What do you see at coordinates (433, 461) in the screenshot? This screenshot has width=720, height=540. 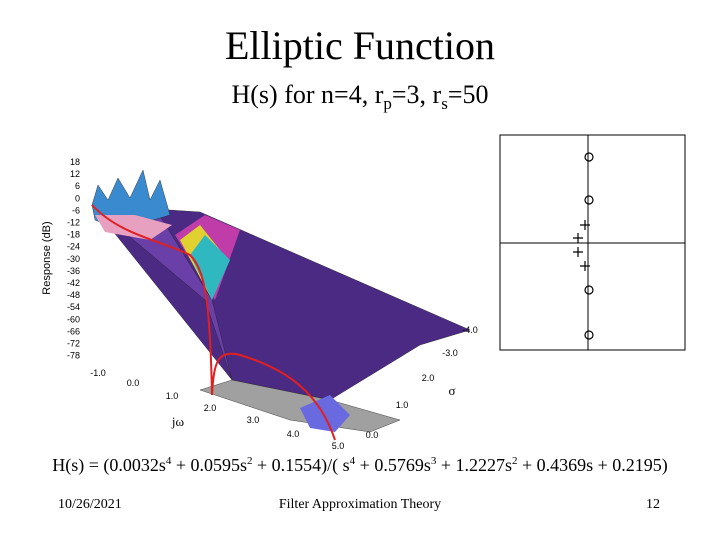 I see `exponent: 3` at bounding box center [433, 461].